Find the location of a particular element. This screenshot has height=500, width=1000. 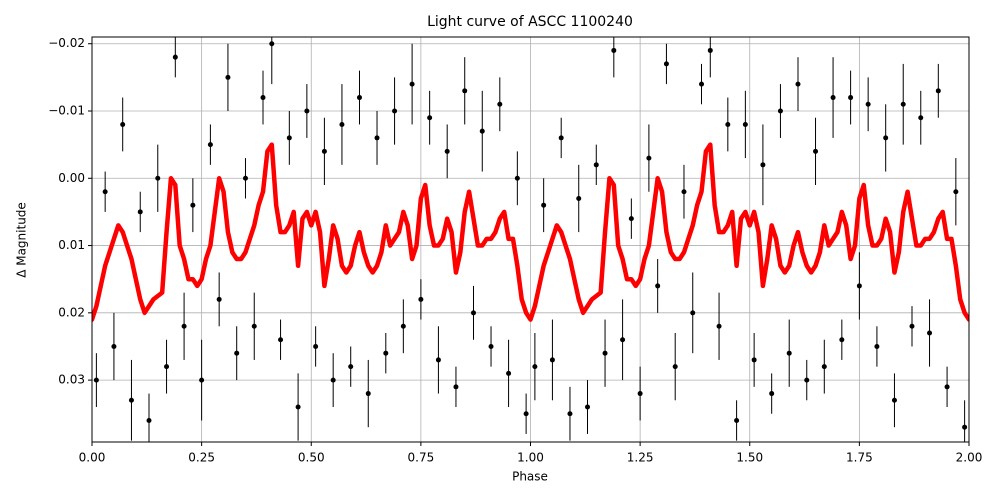

y-tick-label: 0.03 is located at coordinates (71, 380).